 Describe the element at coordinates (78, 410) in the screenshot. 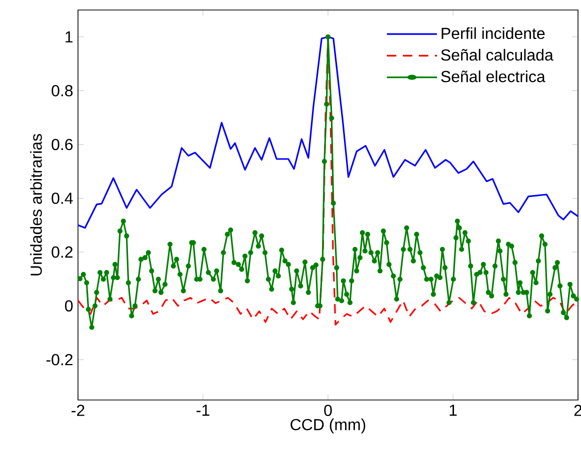

I see `x-tick-label: -2` at that location.